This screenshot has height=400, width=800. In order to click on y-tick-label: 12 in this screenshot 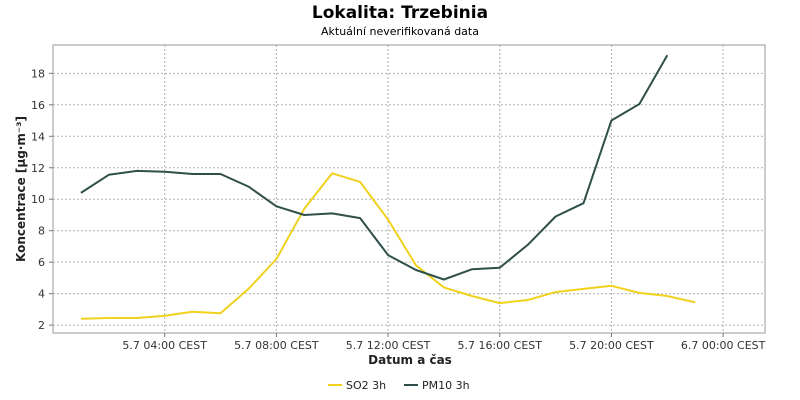, I will do `click(38, 168)`.